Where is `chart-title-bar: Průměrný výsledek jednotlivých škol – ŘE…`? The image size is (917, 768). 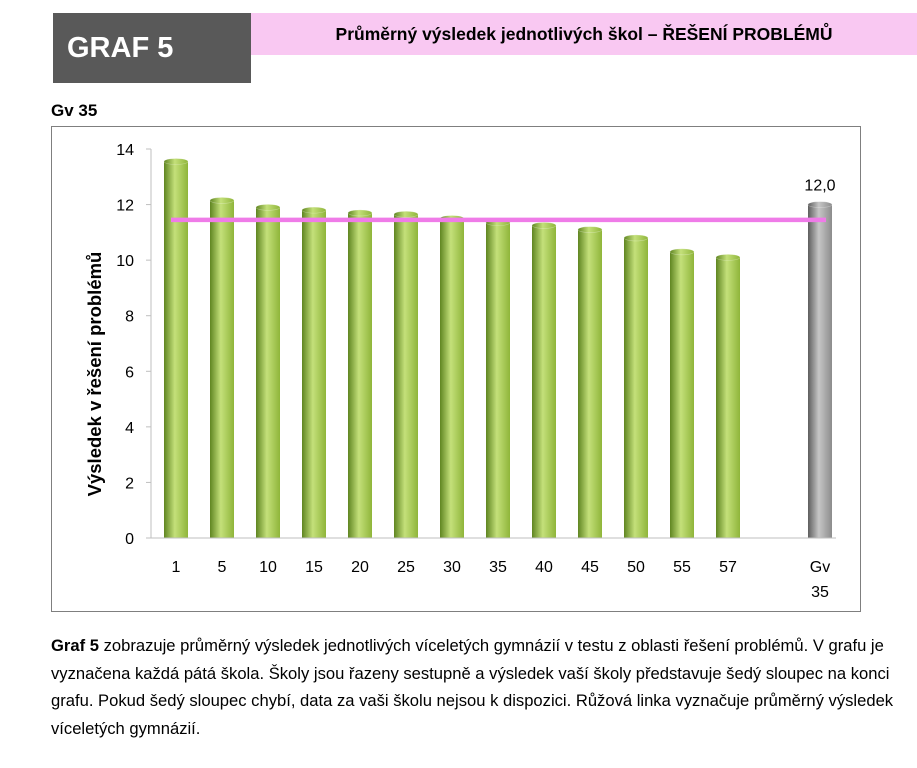 chart-title-bar: Průměrný výsledek jednotlivých škol – ŘE… is located at coordinates (584, 34).